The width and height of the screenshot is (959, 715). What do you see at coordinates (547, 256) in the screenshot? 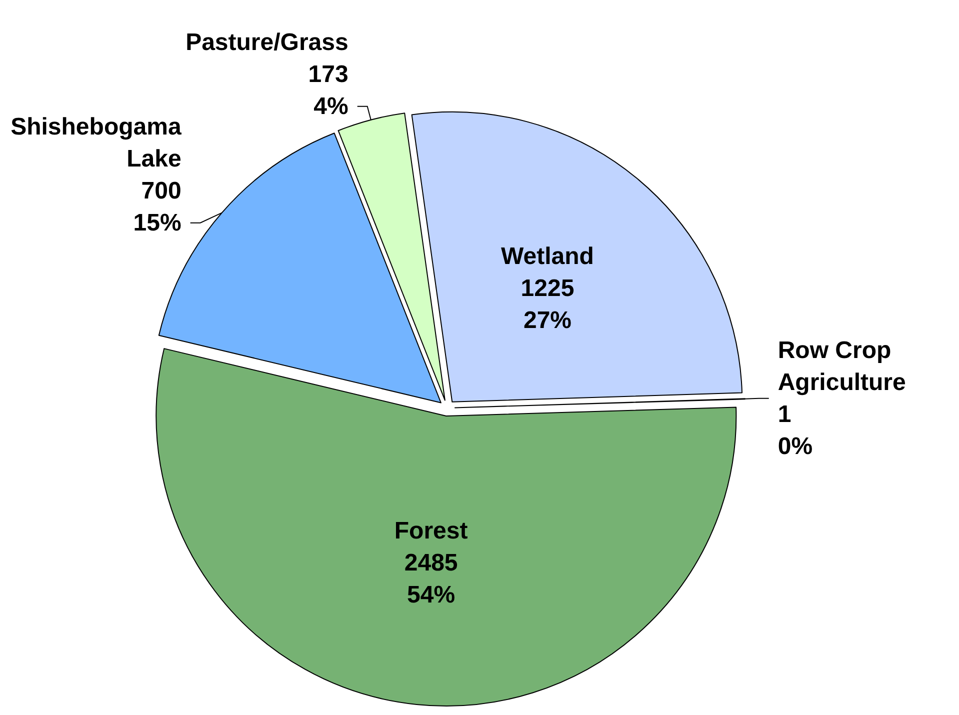
I see `slice-label: Wetland` at bounding box center [547, 256].